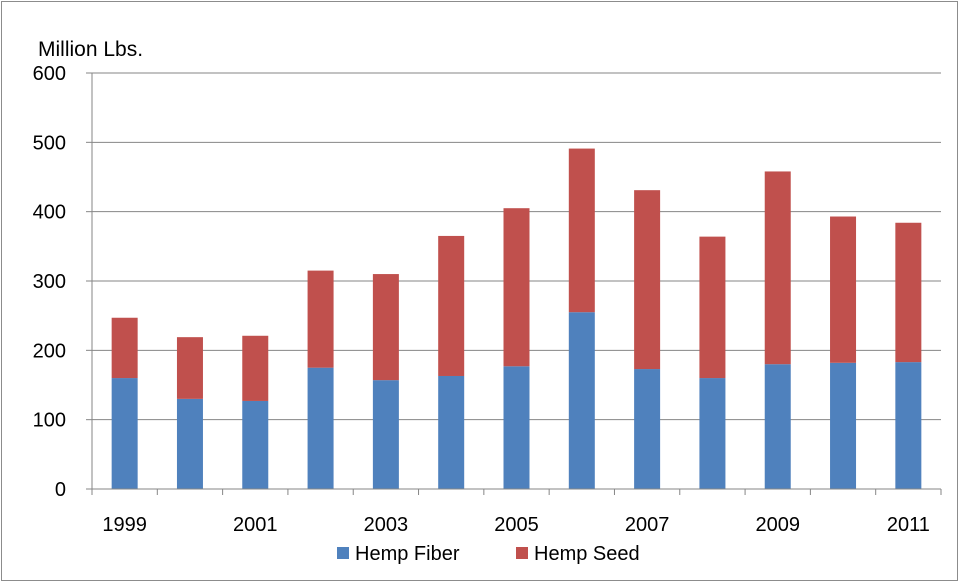 Image resolution: width=959 pixels, height=582 pixels. What do you see at coordinates (49, 351) in the screenshot?
I see `y-tick-label: 200` at bounding box center [49, 351].